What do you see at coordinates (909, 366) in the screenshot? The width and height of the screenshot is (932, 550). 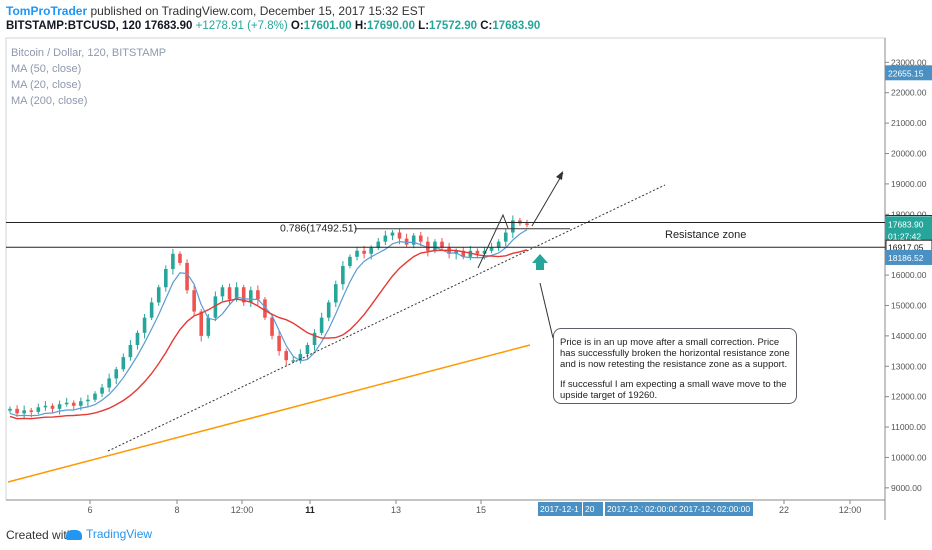 I see `y-tick-label: 13000.00` at bounding box center [909, 366].